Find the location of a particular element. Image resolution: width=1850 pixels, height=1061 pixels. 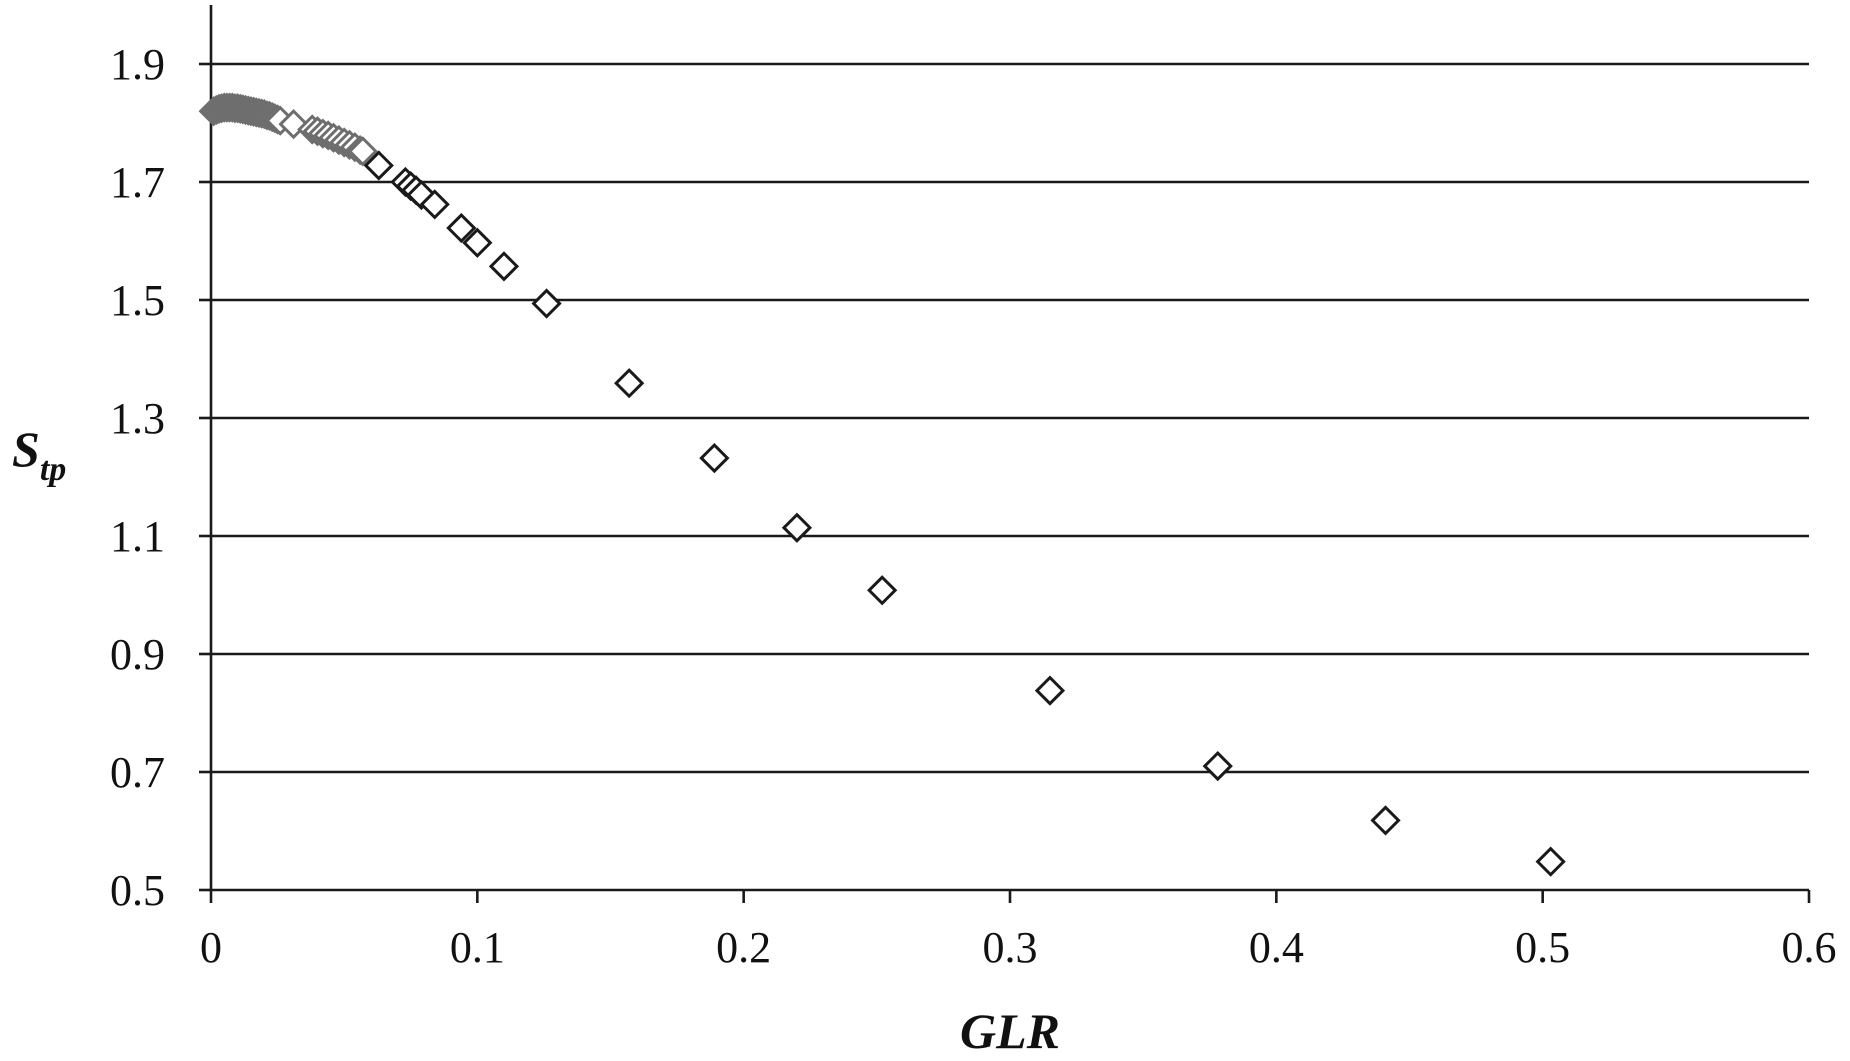

y-axis-title-subscript: tp is located at coordinates (53, 469).